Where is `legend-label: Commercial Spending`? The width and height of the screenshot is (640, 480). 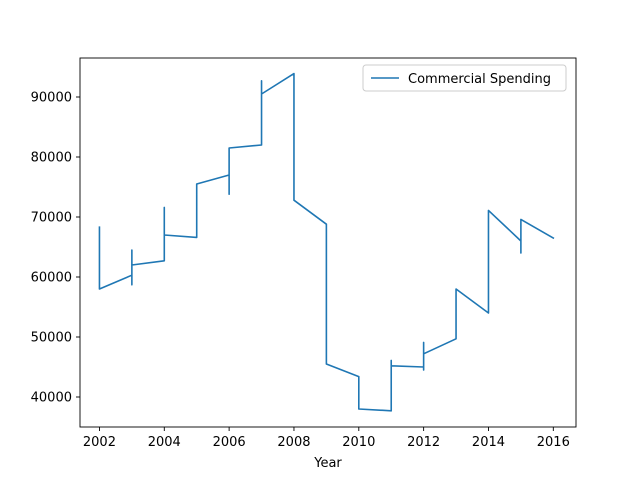
legend-label: Commercial Spending is located at coordinates (479, 79).